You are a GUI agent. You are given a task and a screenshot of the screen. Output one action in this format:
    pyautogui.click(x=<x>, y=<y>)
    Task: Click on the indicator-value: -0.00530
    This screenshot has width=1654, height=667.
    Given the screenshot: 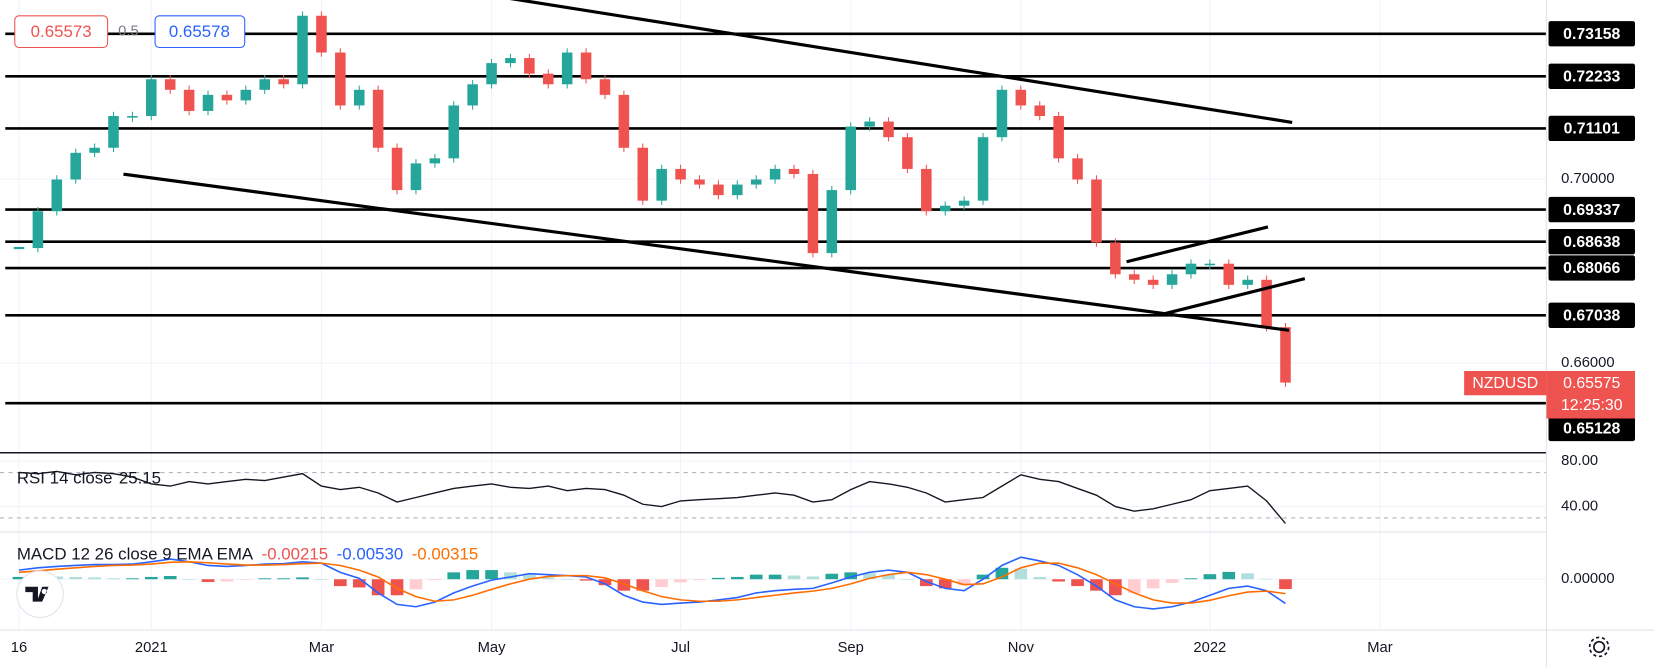 What is the action you would take?
    pyautogui.click(x=370, y=554)
    